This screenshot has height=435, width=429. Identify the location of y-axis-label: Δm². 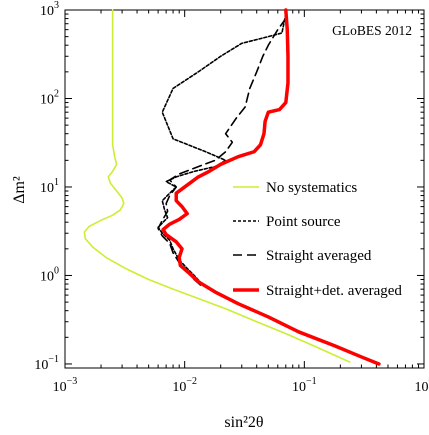
(19, 190).